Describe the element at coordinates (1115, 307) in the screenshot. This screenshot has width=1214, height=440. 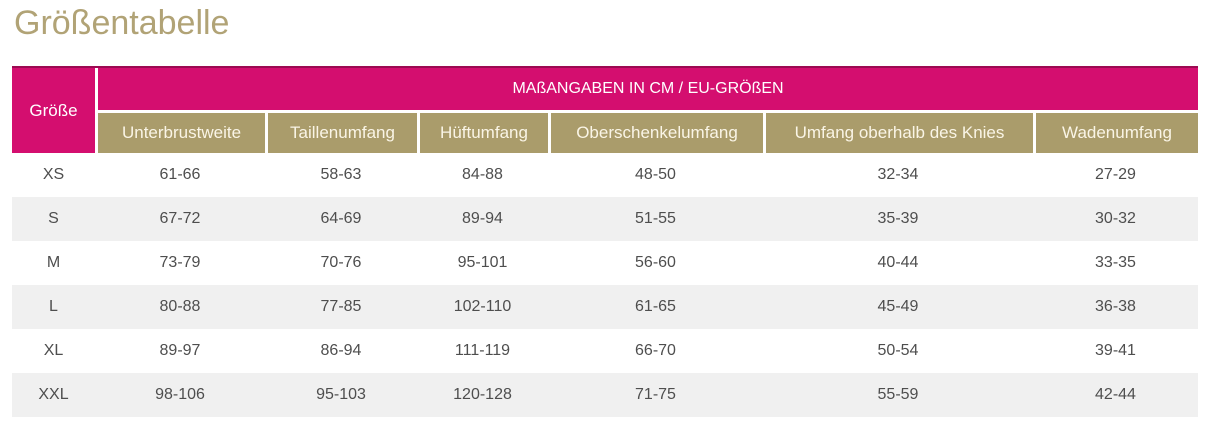
I see `table-cell: 36-38` at that location.